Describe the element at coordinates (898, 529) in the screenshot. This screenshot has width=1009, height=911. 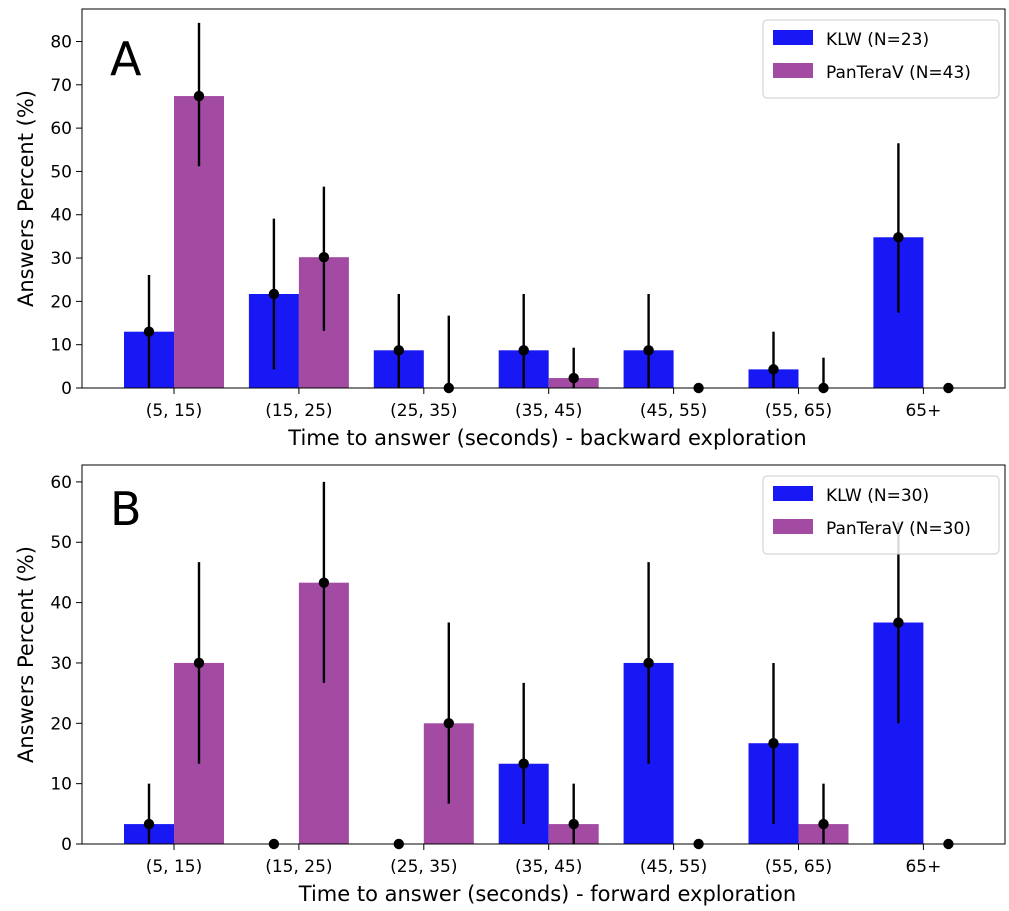
I see `legend-label: PanTeraV (N=30)` at that location.